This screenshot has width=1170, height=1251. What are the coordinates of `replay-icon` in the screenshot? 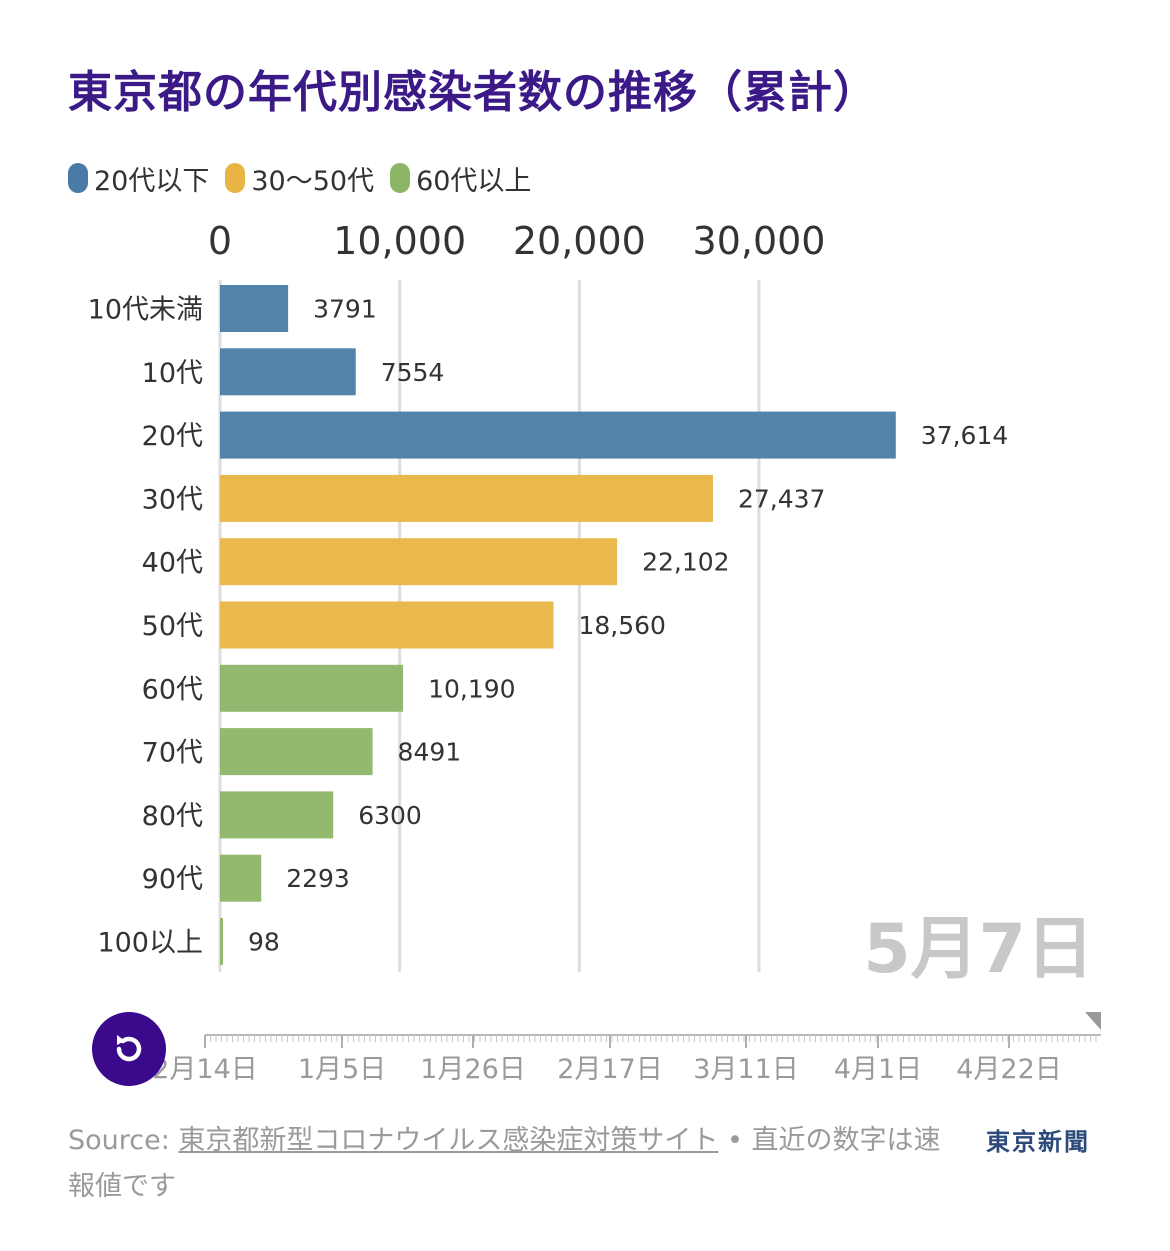 It's located at (129, 1048).